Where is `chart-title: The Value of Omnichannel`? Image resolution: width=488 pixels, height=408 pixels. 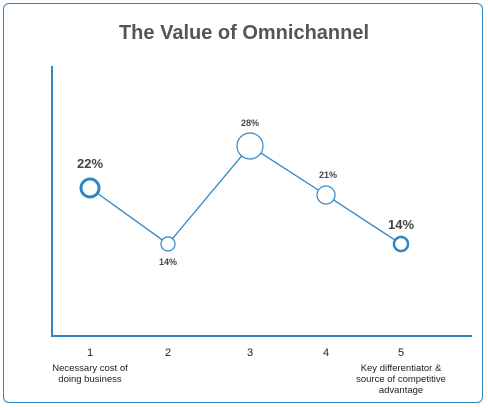 chart-title: The Value of Omnichannel is located at coordinates (244, 33).